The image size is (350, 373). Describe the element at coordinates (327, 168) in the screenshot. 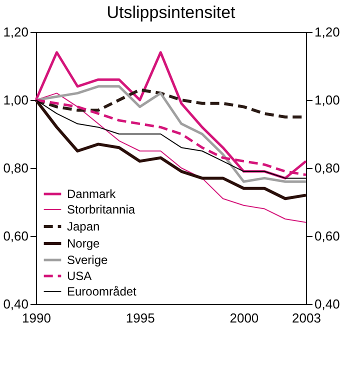

I see `y2-tick-label: 0,80` at that location.